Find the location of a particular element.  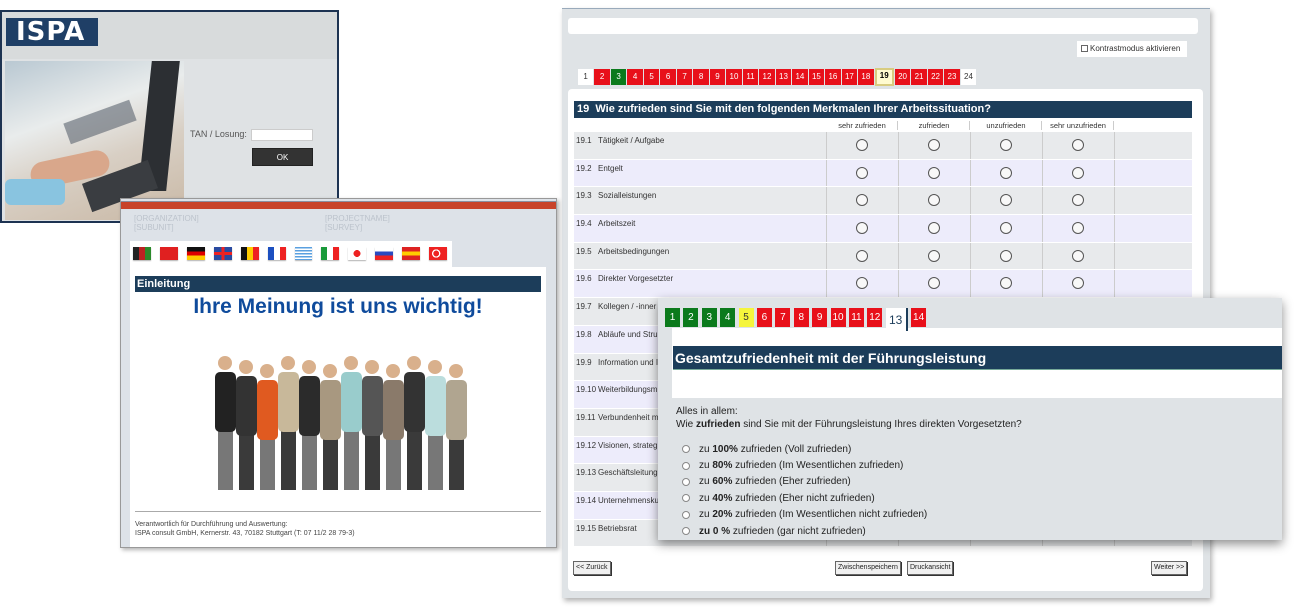

row-label: 19.12 Visionen, strateg is located at coordinates (616, 445).